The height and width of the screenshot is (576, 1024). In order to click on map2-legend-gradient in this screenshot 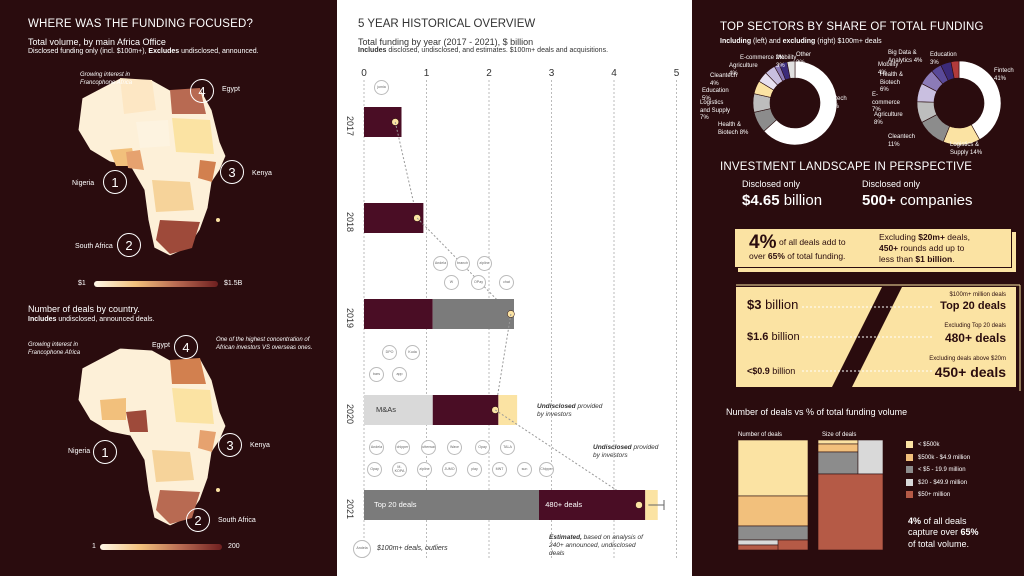, I will do `click(161, 547)`.